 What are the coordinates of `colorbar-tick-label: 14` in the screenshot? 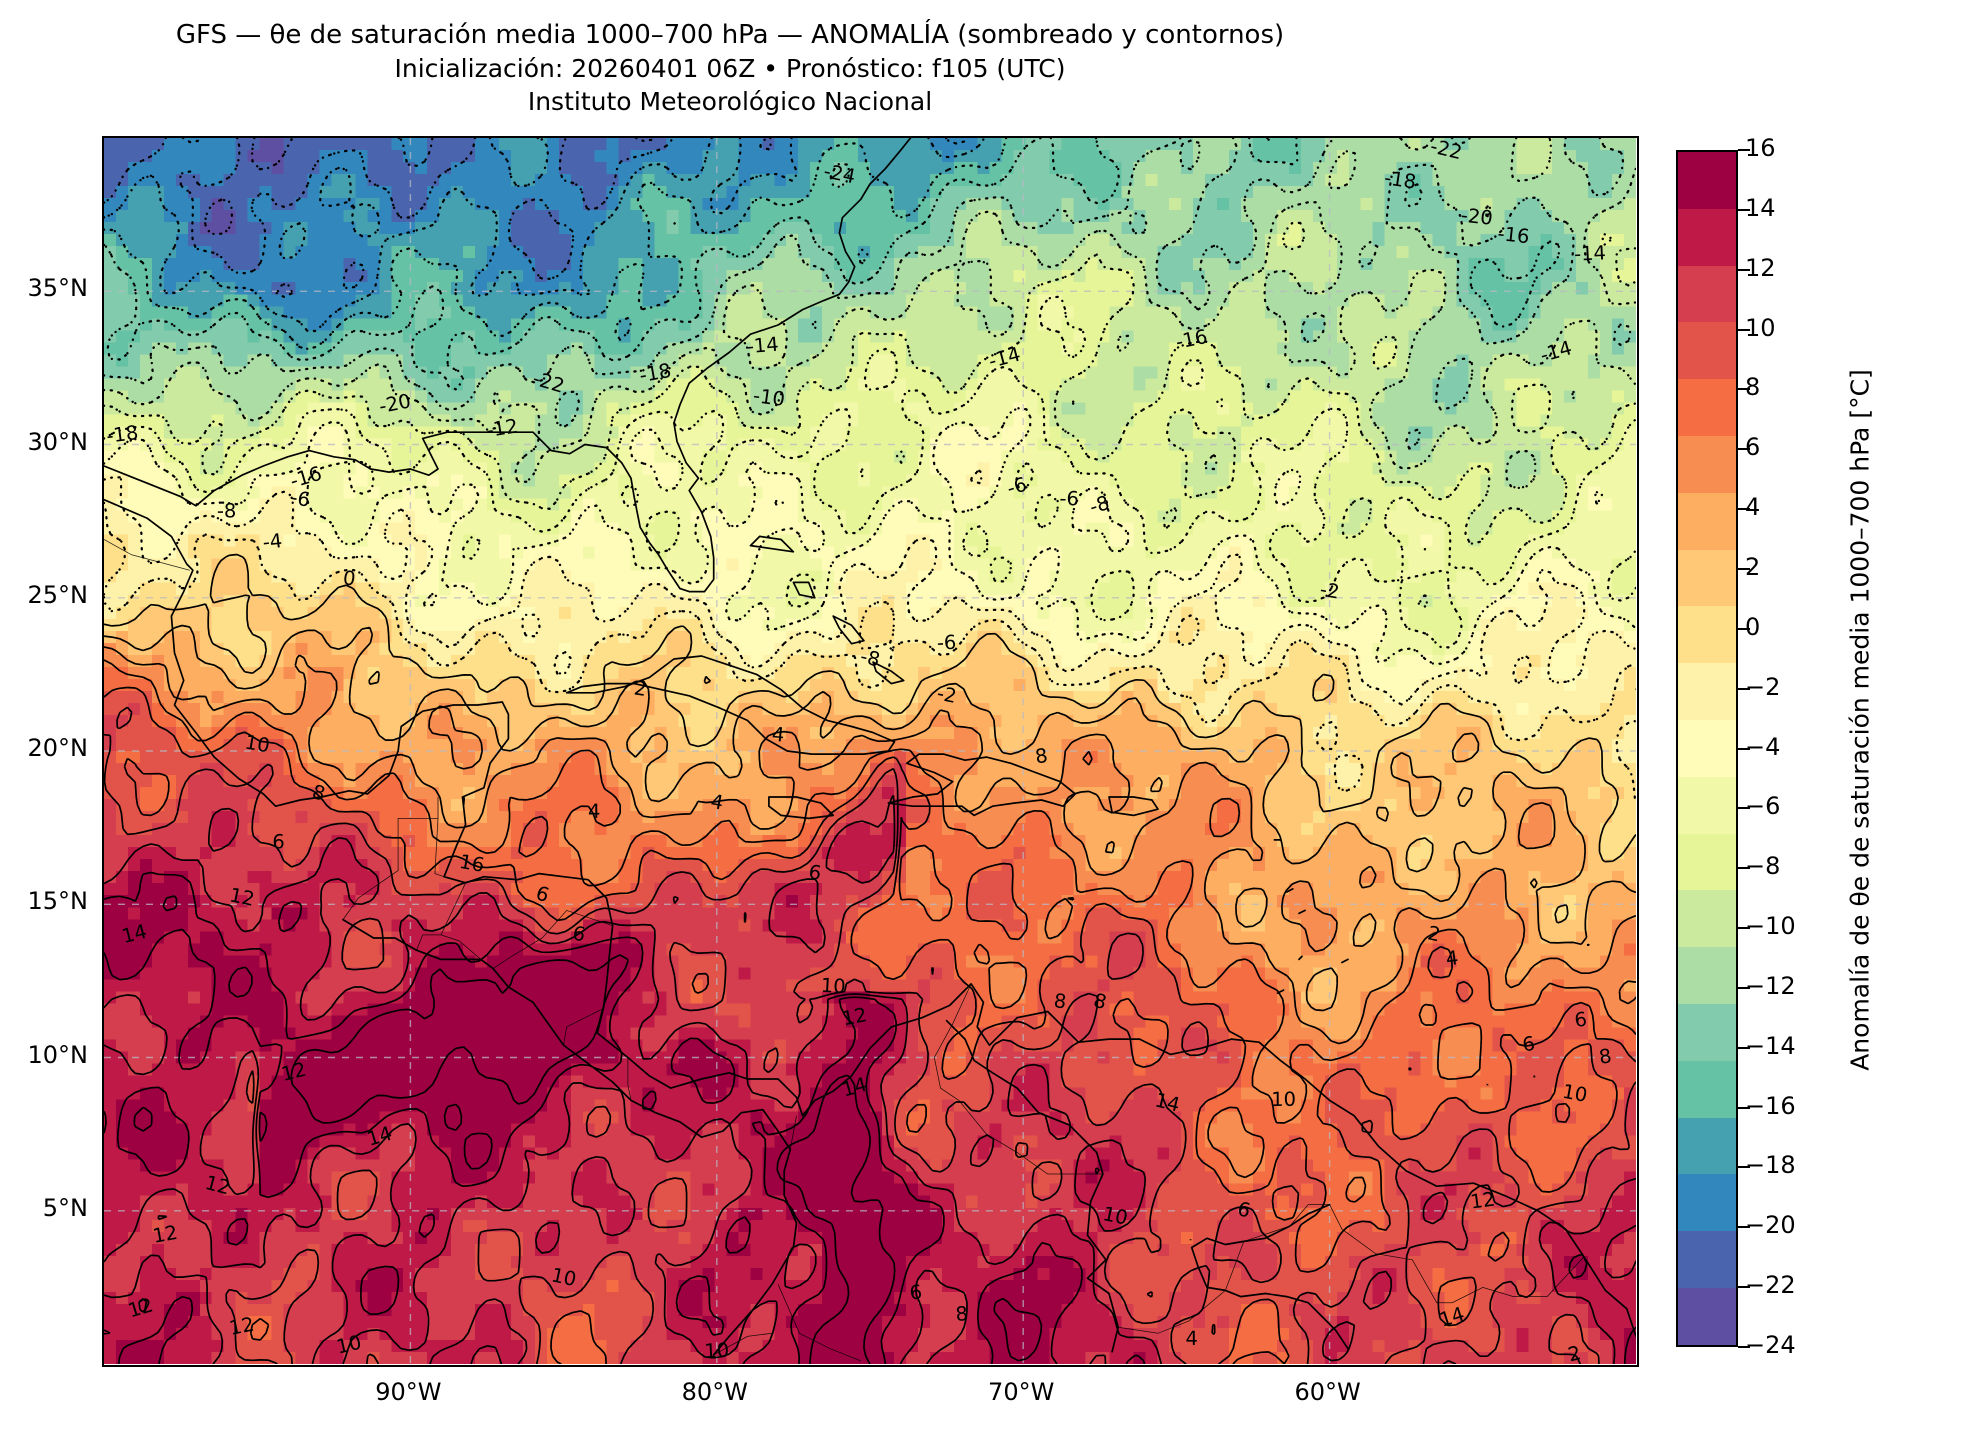 It's located at (1760, 208).